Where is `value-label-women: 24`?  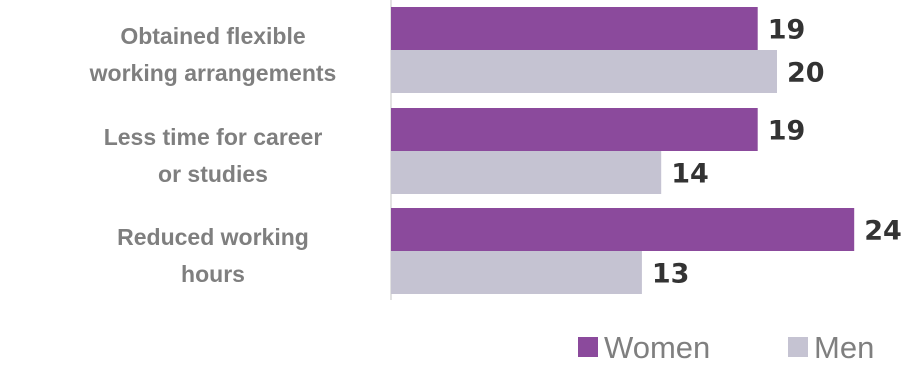
value-label-women: 24 is located at coordinates (883, 231).